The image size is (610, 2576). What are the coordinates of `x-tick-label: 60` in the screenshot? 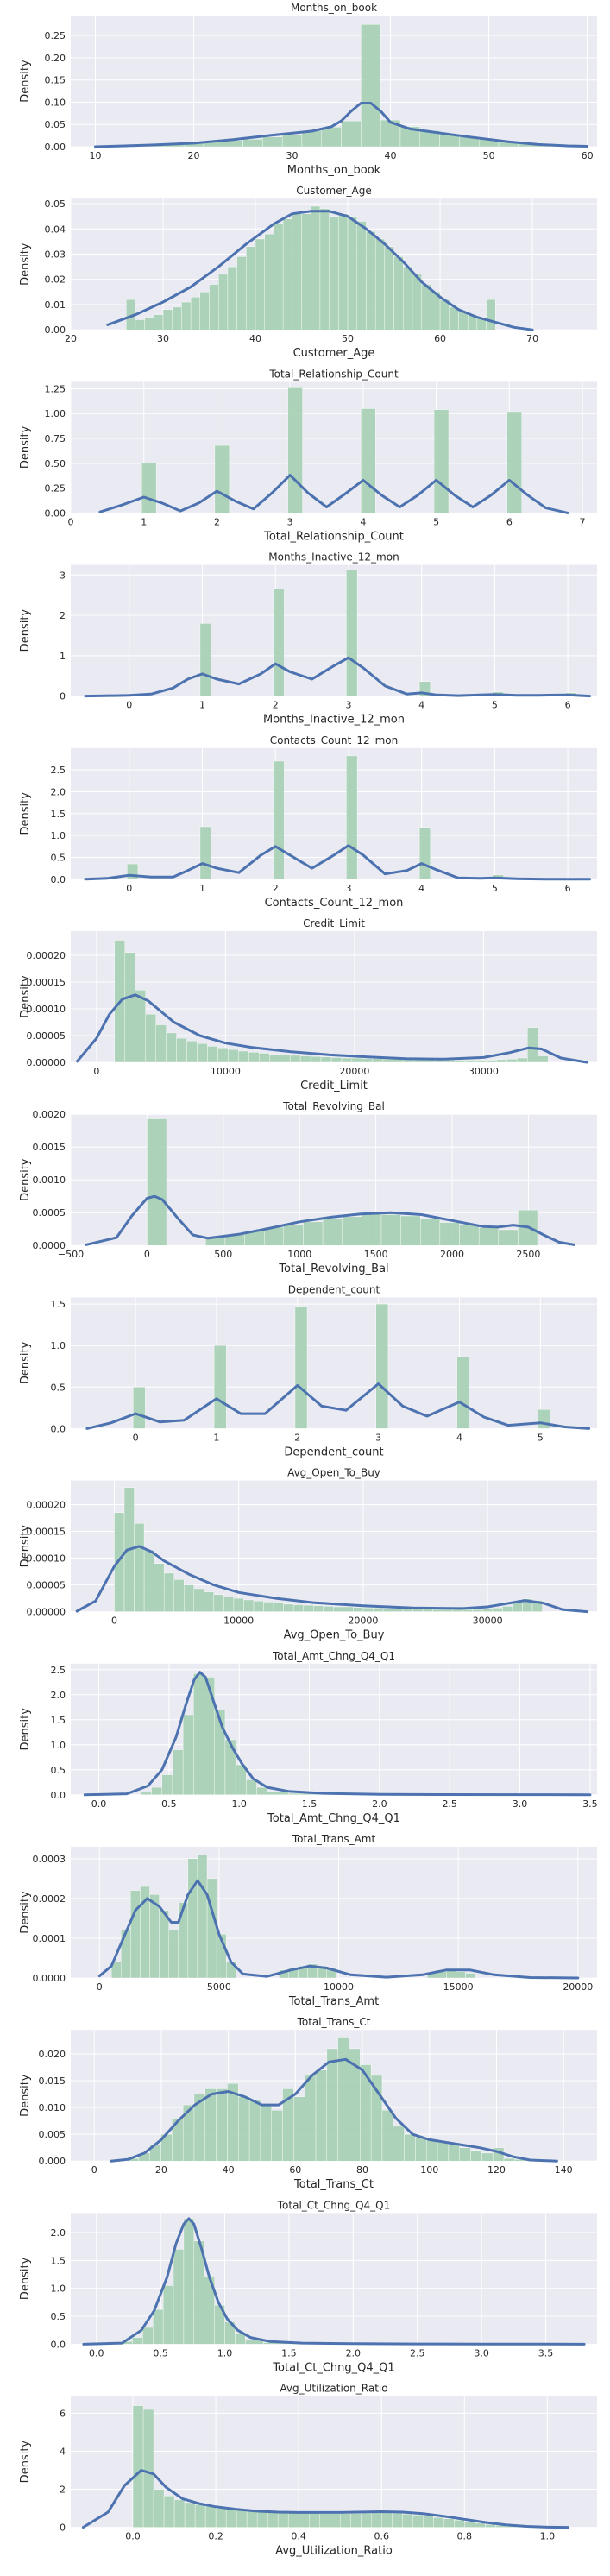 It's located at (295, 2170).